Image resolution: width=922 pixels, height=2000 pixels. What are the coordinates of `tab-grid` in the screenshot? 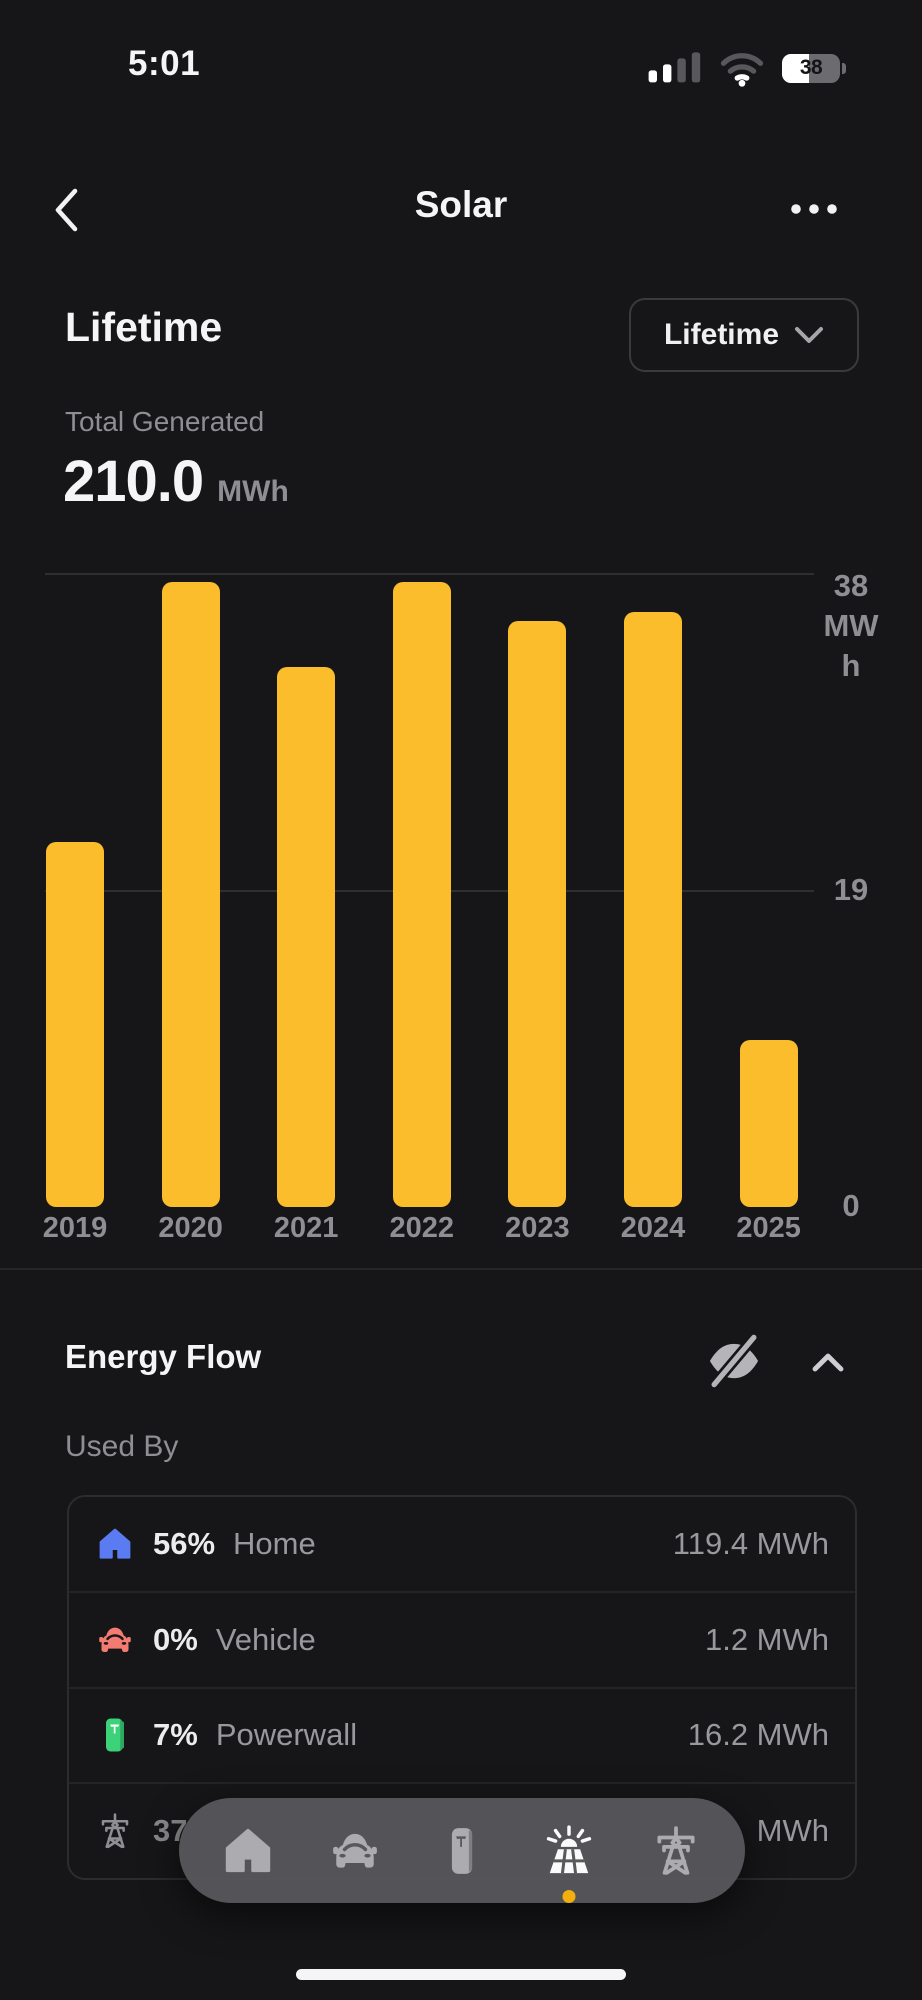 It's located at (676, 1851).